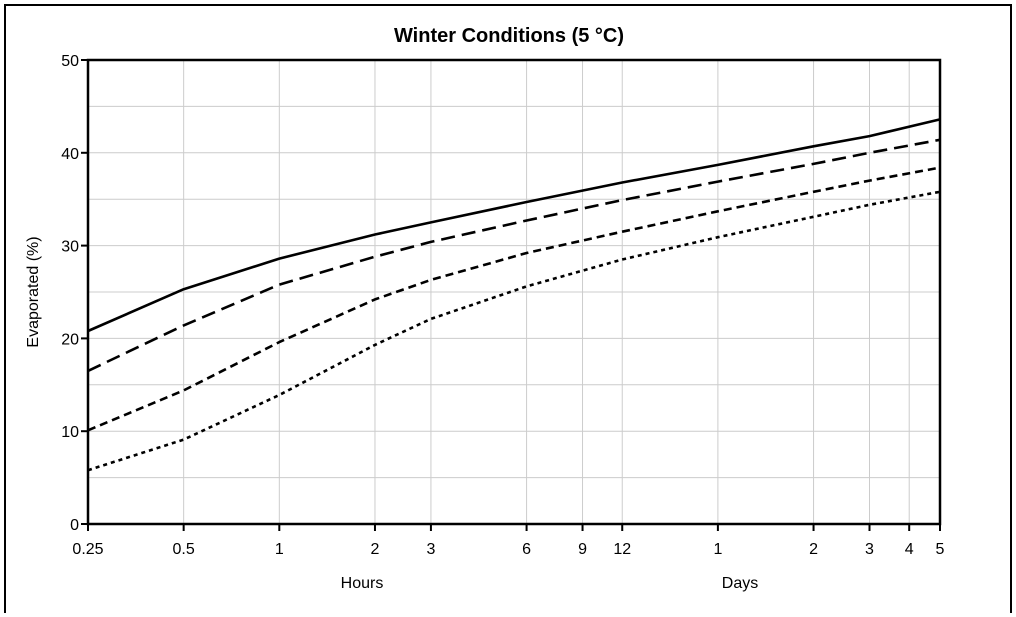  What do you see at coordinates (70, 247) in the screenshot?
I see `y-tick-label-30: 30` at bounding box center [70, 247].